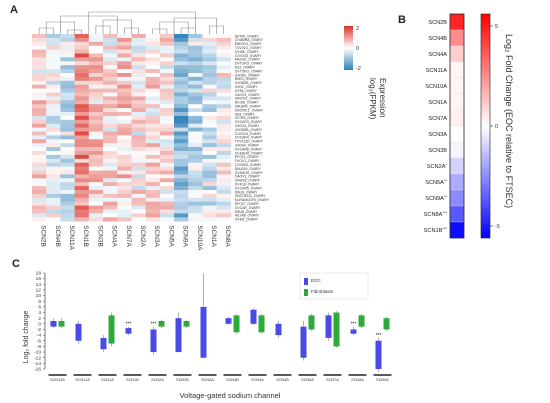  What do you see at coordinates (170, 236) in the screenshot?
I see `heatmap-column-label: SCN5A` at bounding box center [170, 236].